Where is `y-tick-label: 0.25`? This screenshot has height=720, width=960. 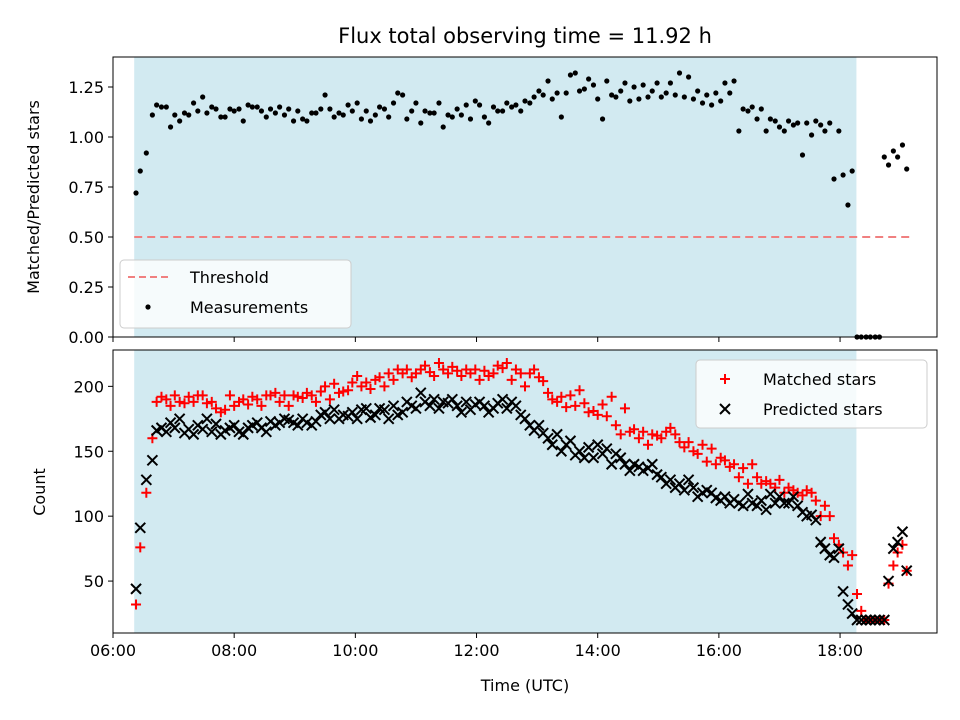
y-tick-label: 0.25 is located at coordinates (86, 287).